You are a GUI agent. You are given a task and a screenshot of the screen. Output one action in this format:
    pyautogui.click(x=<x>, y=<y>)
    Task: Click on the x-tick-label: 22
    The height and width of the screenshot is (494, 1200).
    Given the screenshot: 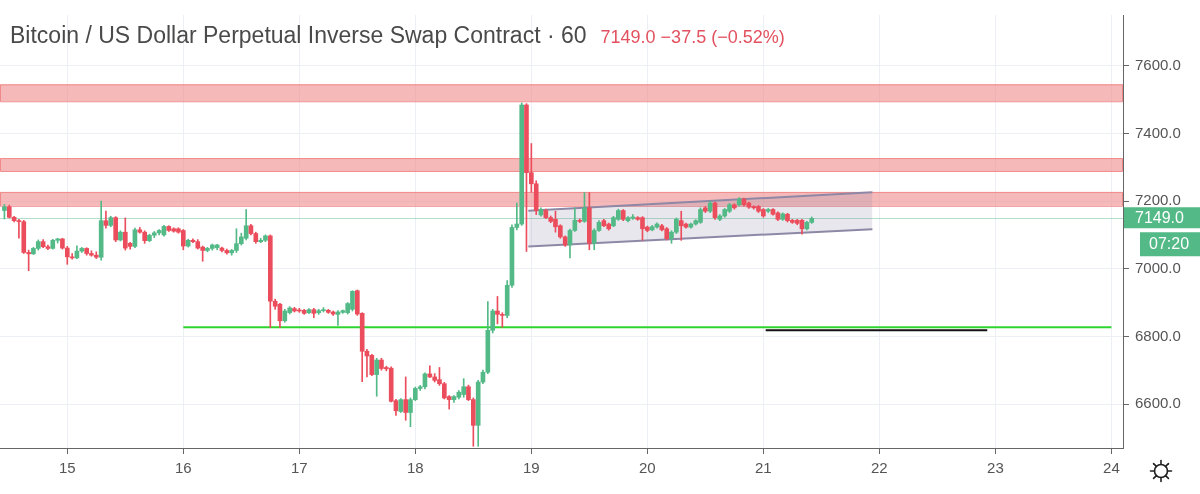 What is the action you would take?
    pyautogui.click(x=879, y=468)
    